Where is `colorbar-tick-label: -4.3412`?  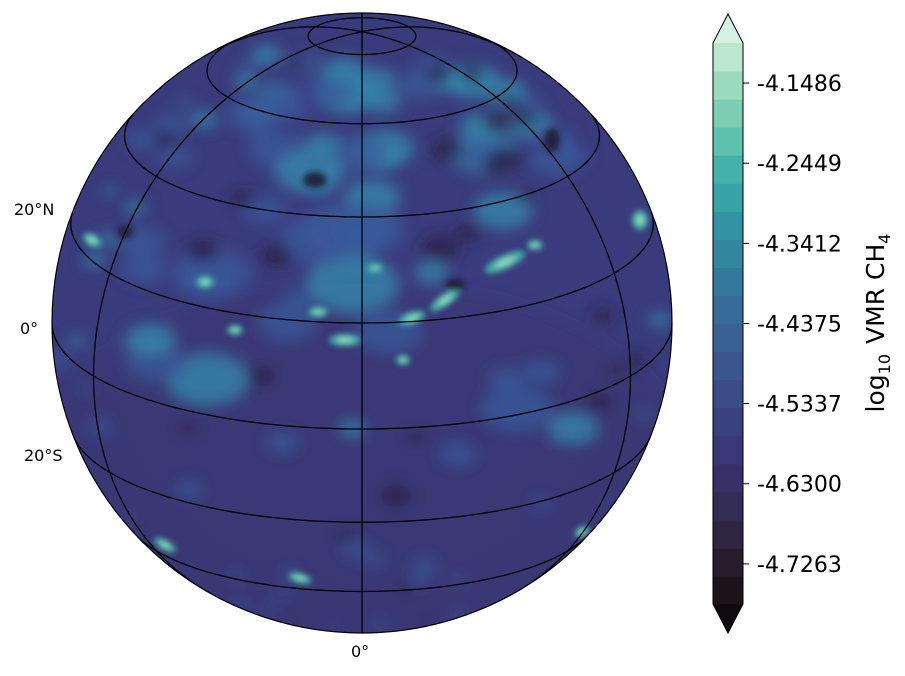 colorbar-tick-label: -4.3412 is located at coordinates (799, 244).